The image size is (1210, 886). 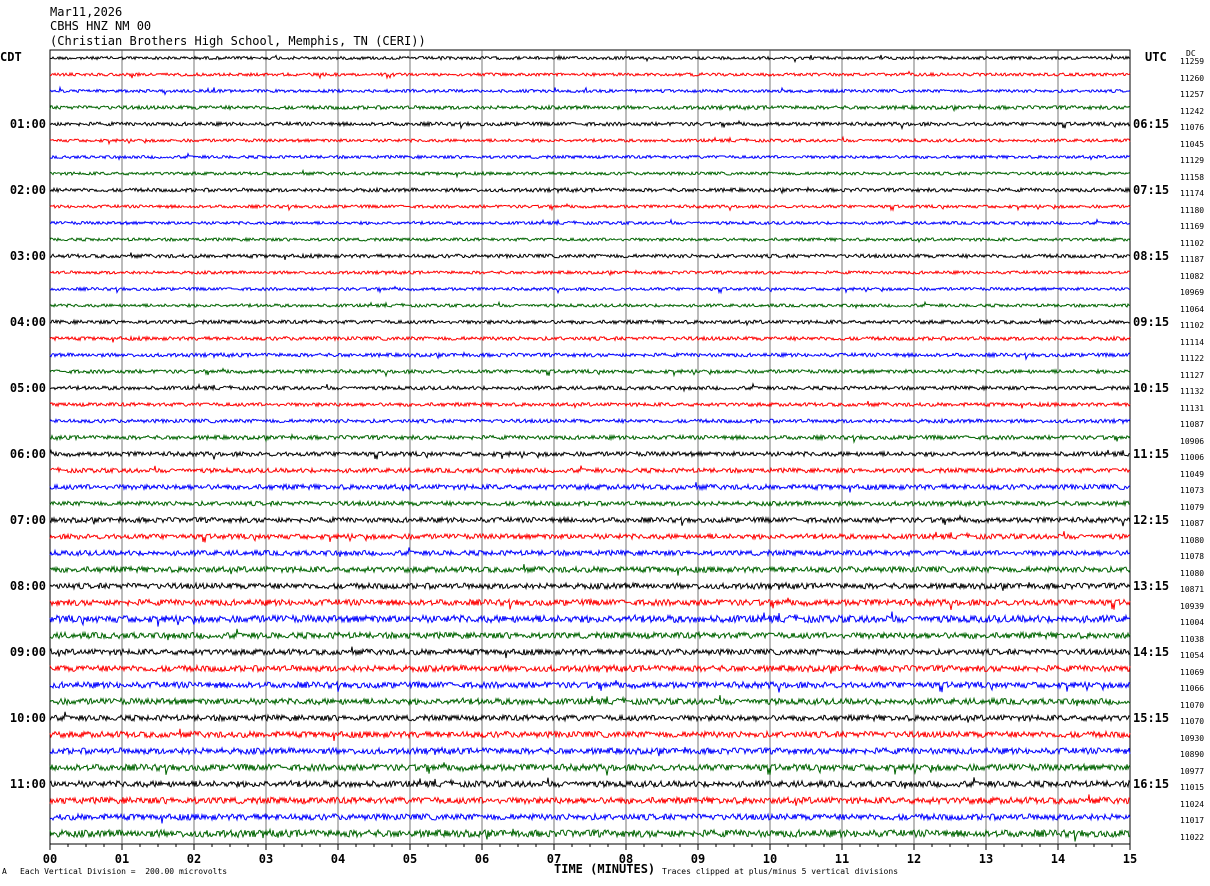 I want to click on dc-offset-value: 11049, so click(x=1192, y=474).